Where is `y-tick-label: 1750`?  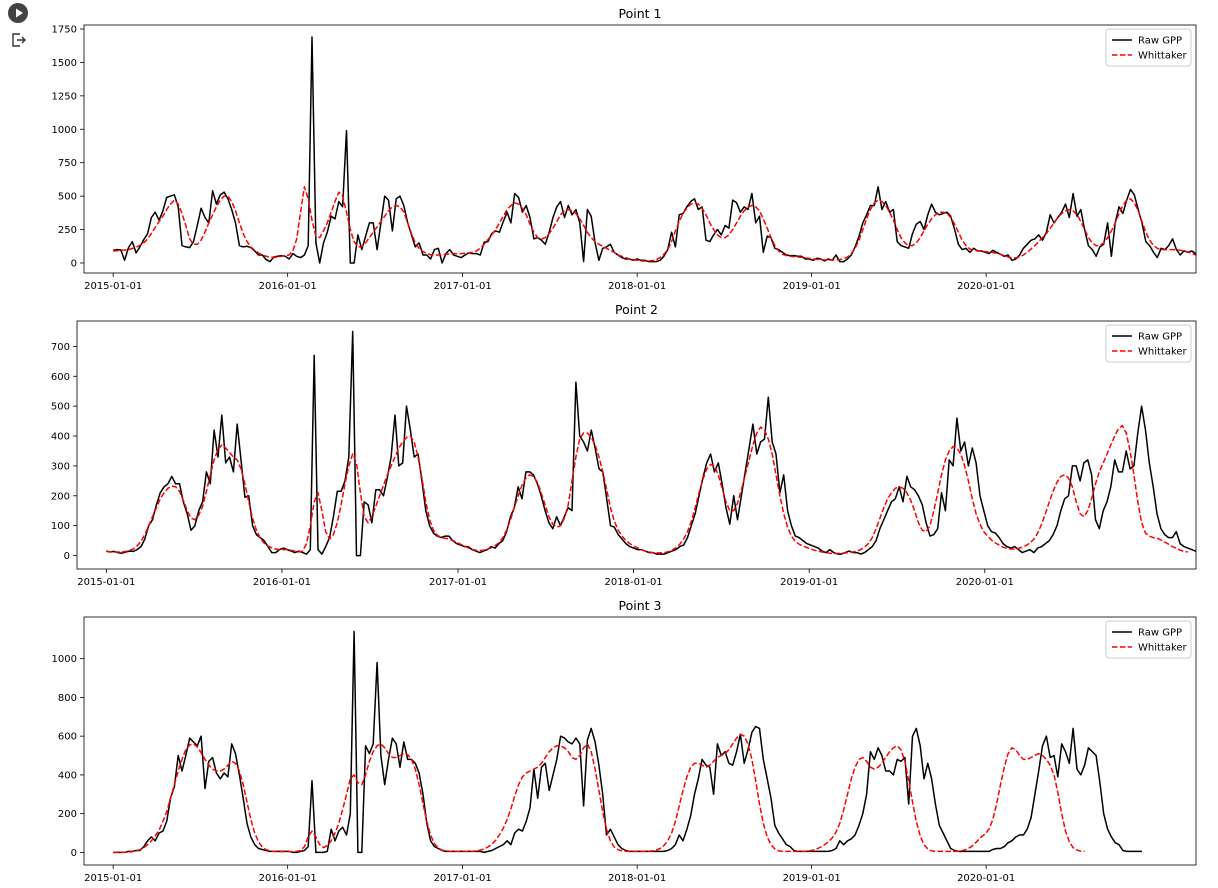
y-tick-label: 1750 is located at coordinates (64, 30).